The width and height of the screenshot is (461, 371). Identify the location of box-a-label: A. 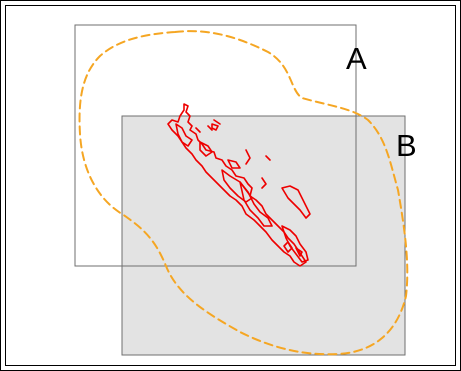
(356, 58).